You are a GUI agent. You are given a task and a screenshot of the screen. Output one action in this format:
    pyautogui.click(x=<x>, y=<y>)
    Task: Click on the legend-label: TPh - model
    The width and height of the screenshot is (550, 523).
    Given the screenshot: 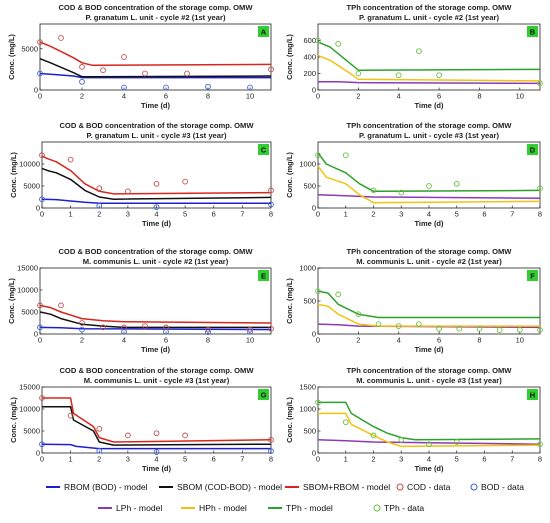 What is the action you would take?
    pyautogui.click(x=309, y=508)
    